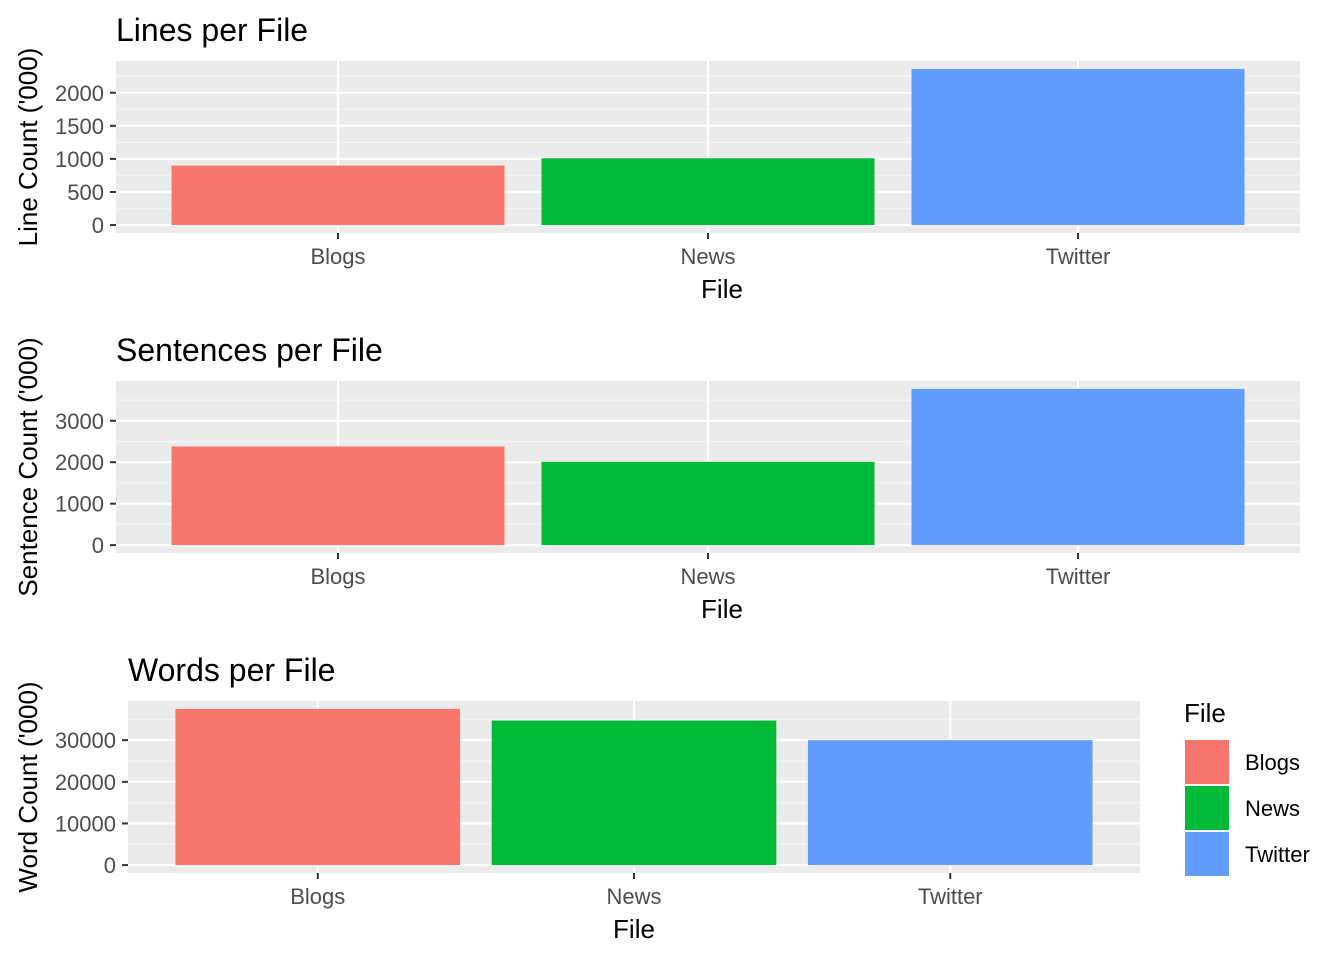  Describe the element at coordinates (28, 786) in the screenshot. I see `y-axis-title: Word Count ('000)` at that location.